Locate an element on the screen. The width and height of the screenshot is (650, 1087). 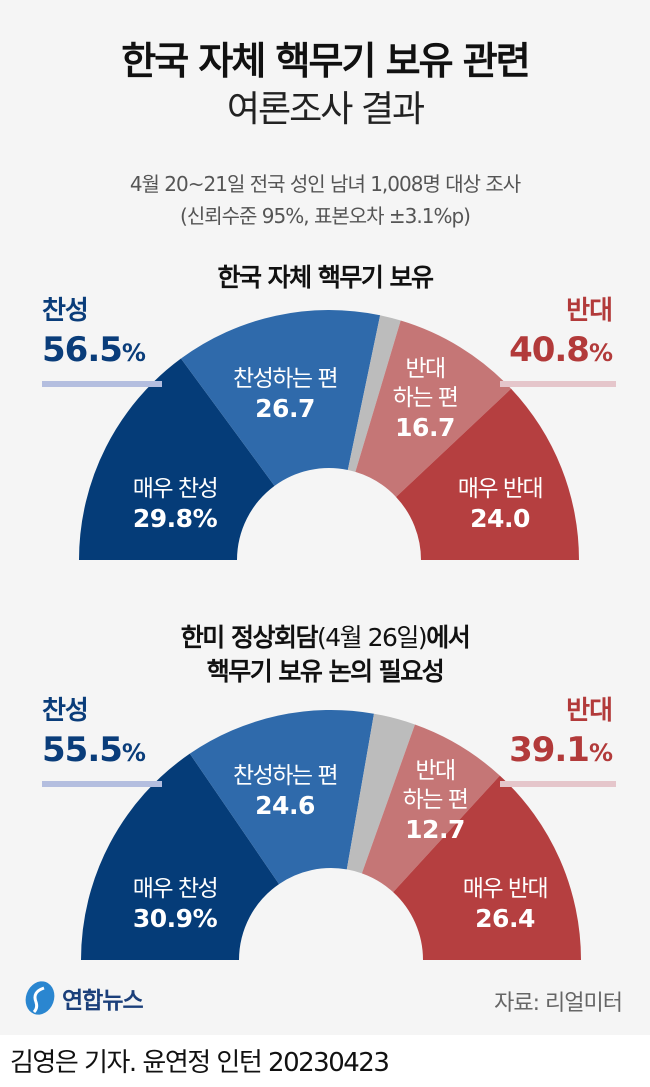
chart1-oppose-label: 반대 is located at coordinates (589, 311).